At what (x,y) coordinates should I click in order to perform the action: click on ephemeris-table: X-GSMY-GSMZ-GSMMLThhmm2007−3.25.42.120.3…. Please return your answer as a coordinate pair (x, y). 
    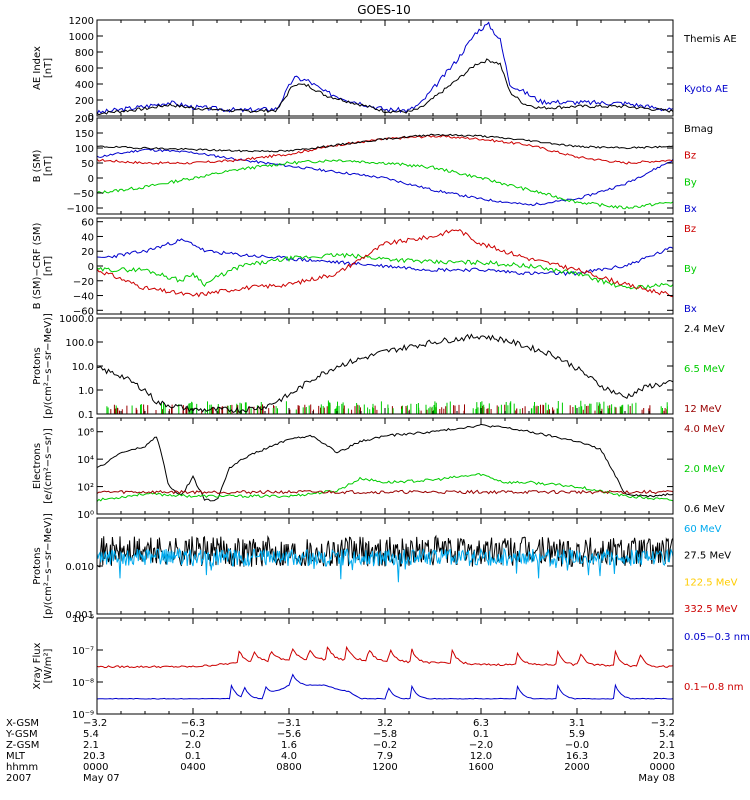
    Looking at the image, I should click on (340, 751).